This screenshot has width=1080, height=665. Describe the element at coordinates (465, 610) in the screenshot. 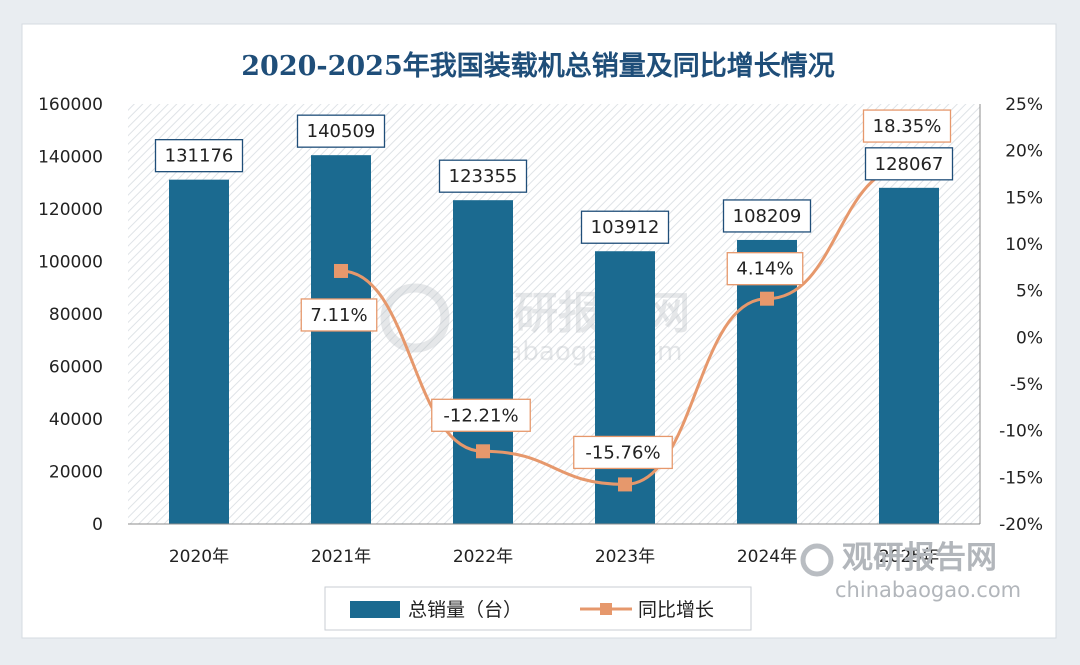

I see `legend-label-sales: 总销量（台）` at that location.